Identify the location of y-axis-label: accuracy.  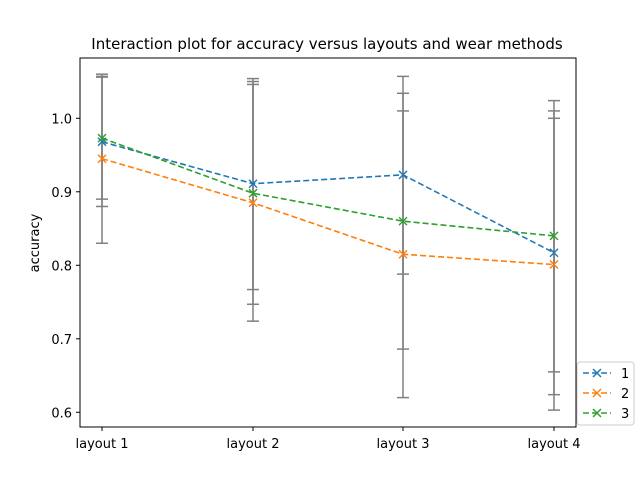
(35, 242).